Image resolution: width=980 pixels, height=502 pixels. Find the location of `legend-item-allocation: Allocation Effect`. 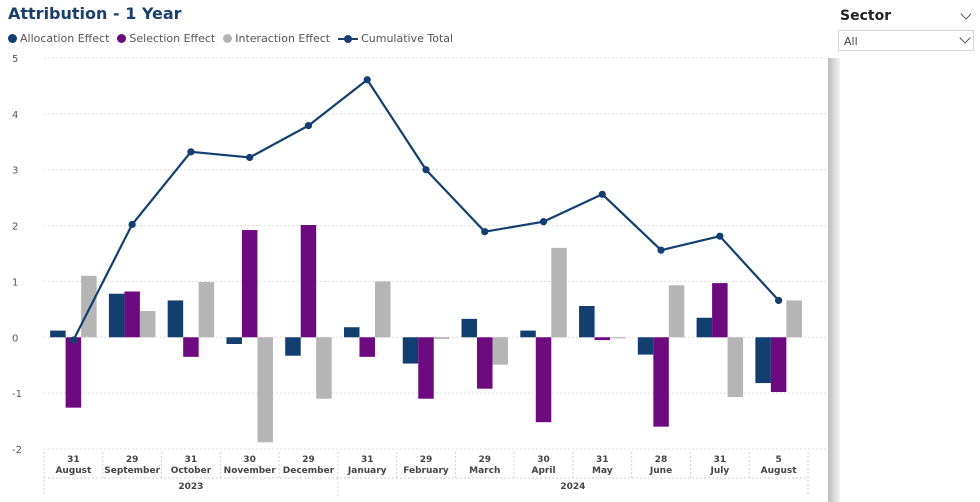

legend-item-allocation: Allocation Effect is located at coordinates (58, 38).